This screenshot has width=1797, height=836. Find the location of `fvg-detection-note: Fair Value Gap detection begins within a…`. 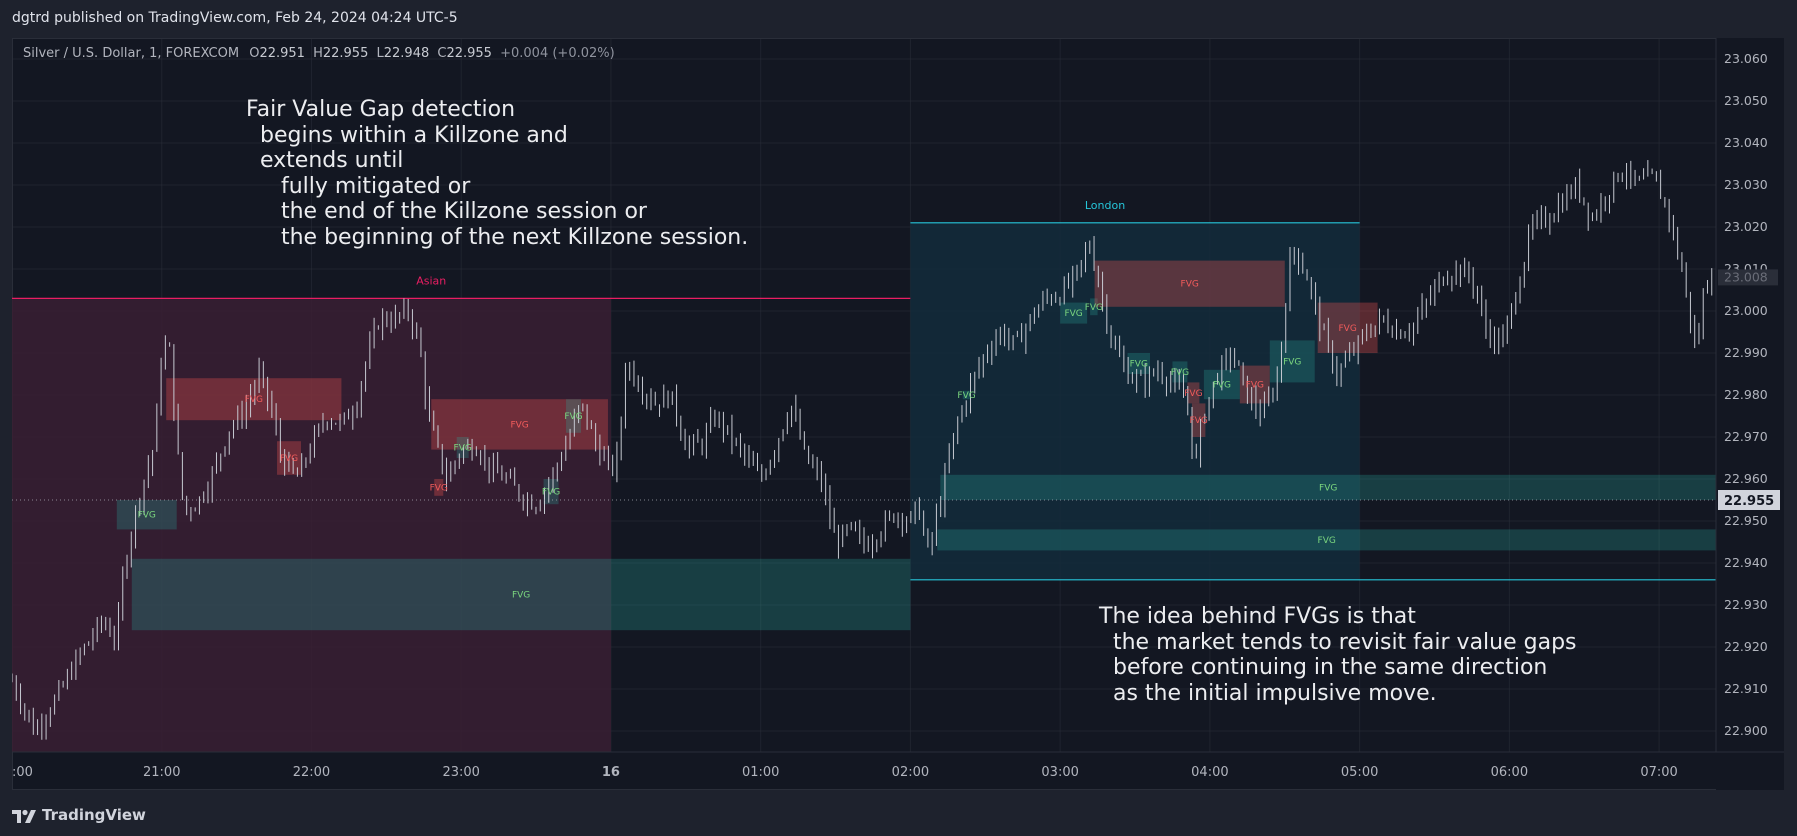

fvg-detection-note: Fair Value Gap detection begins within a… is located at coordinates (497, 173).